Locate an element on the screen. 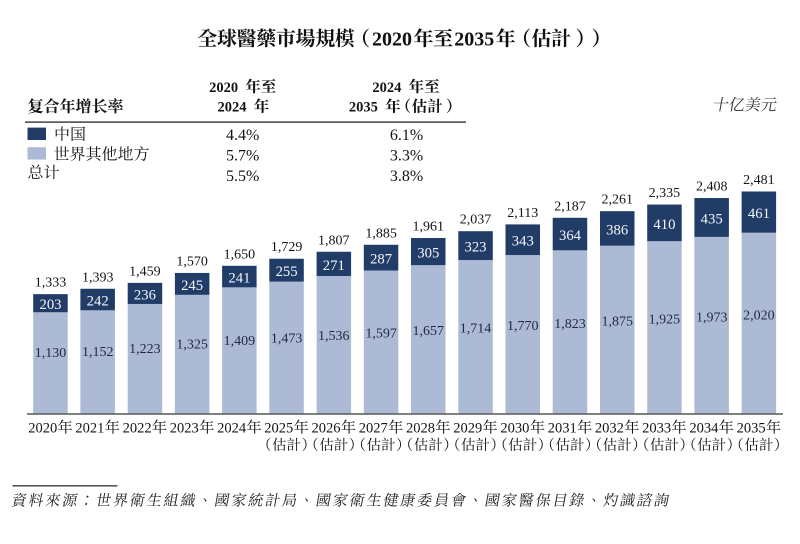 This screenshot has width=800, height=544. svg-text: 435 is located at coordinates (712, 220).